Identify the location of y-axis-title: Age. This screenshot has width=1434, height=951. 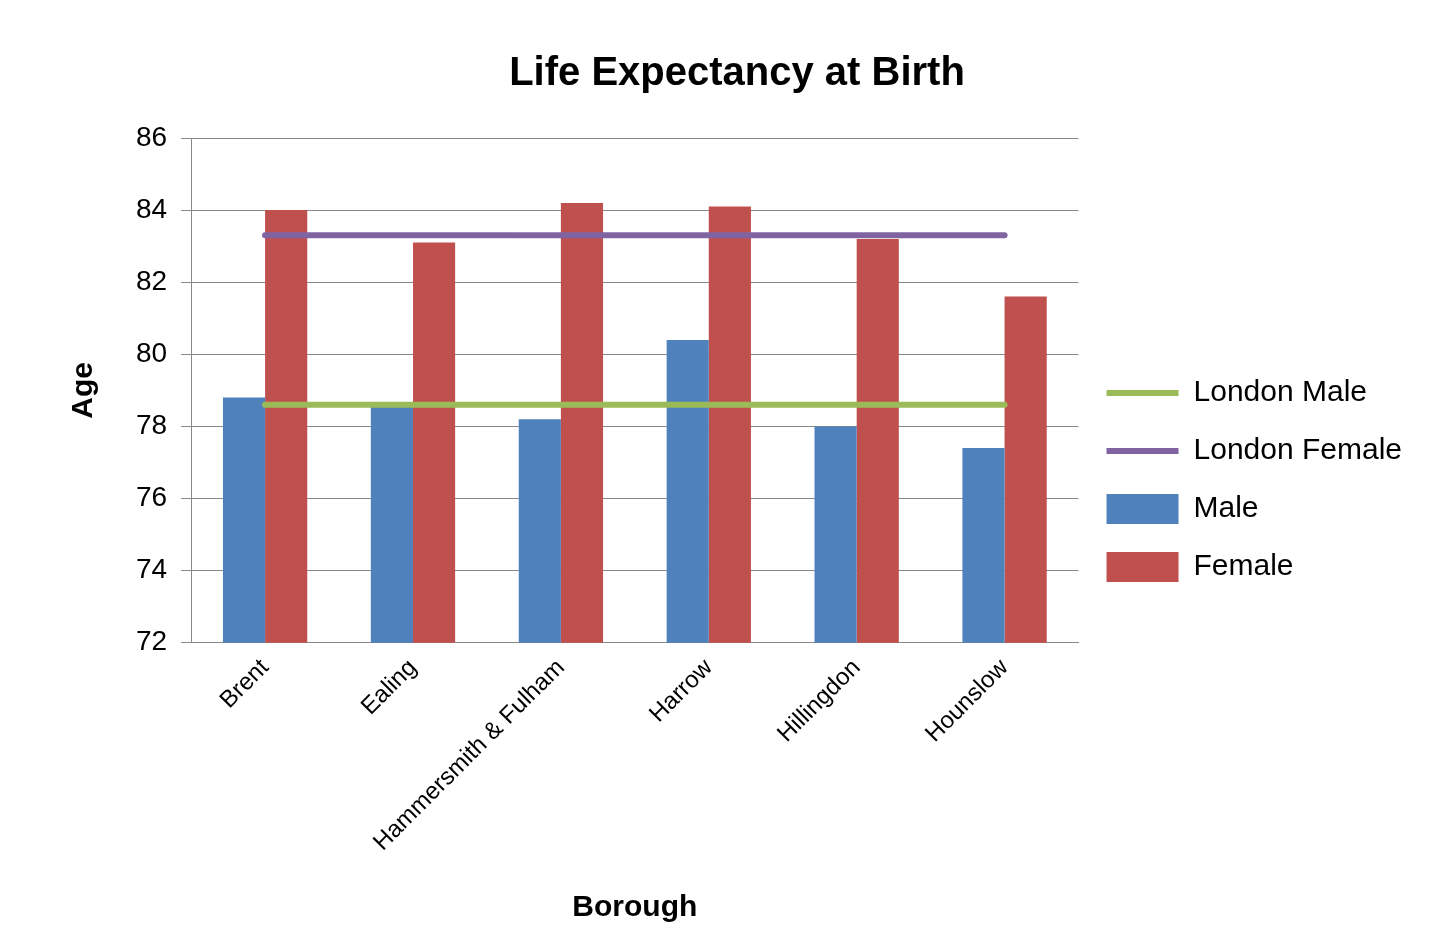
(82, 390).